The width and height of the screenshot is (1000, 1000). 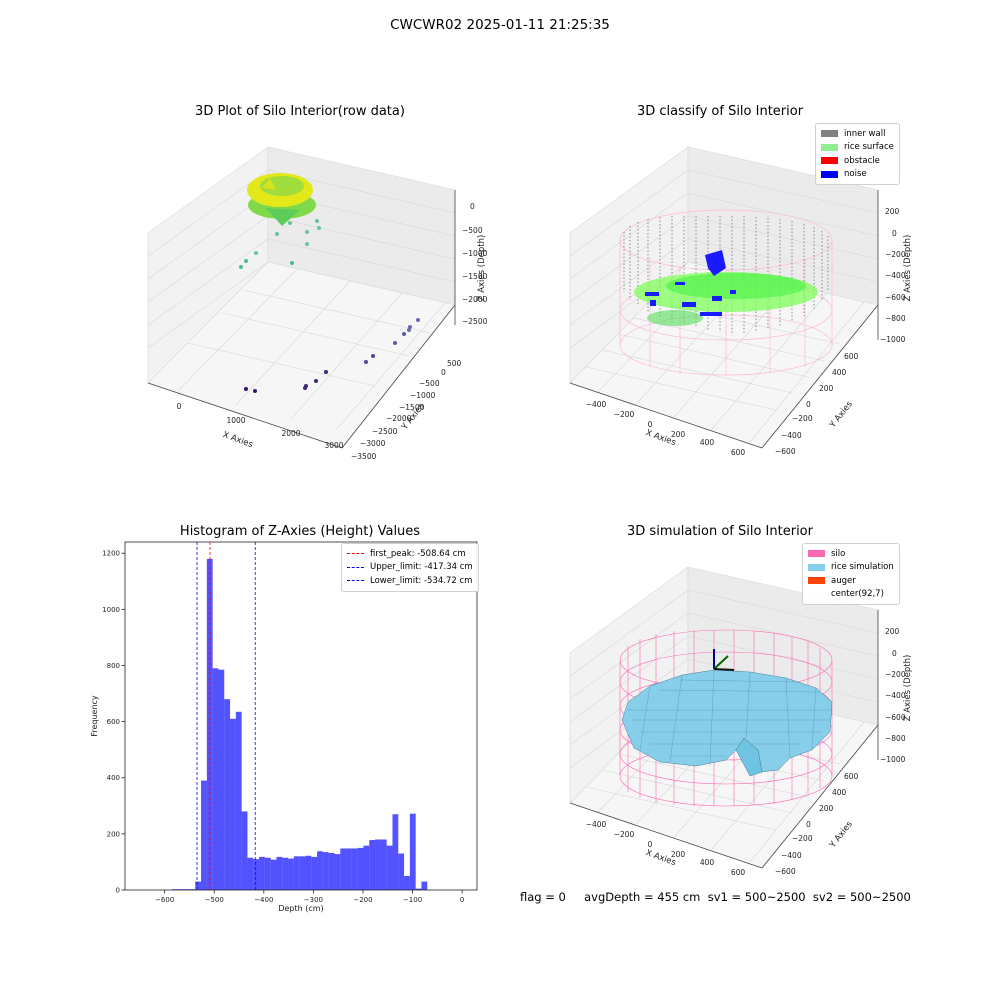 I want to click on sim-y-axis-label: Y Axies, so click(x=841, y=835).